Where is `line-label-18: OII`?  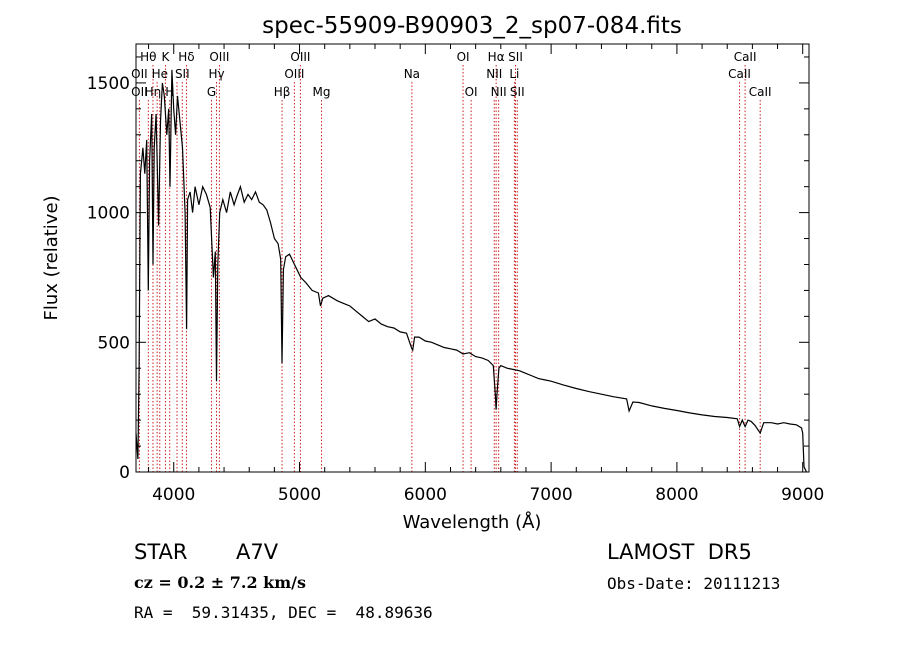 line-label-18: OII is located at coordinates (139, 92).